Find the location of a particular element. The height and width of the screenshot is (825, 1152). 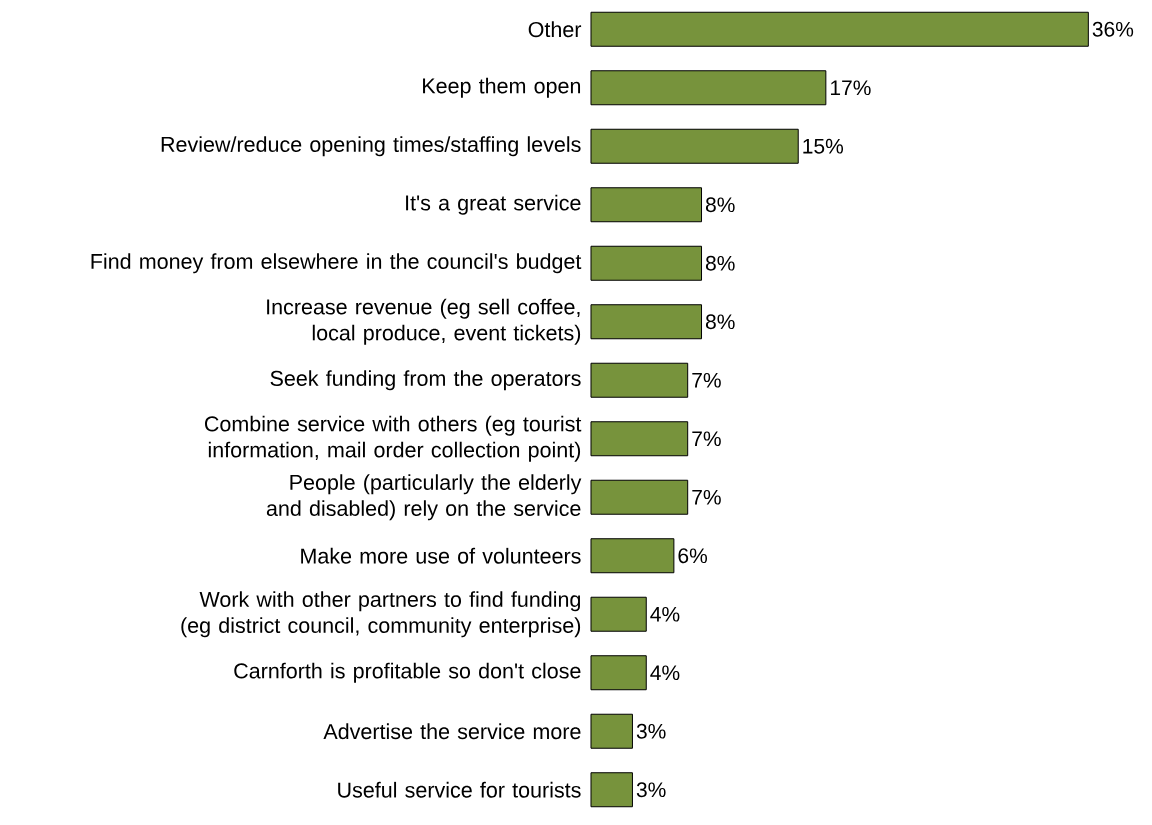

y-tick-label: People (particularly the elderly and disabled) rely on the service is located at coordinates (424, 497).